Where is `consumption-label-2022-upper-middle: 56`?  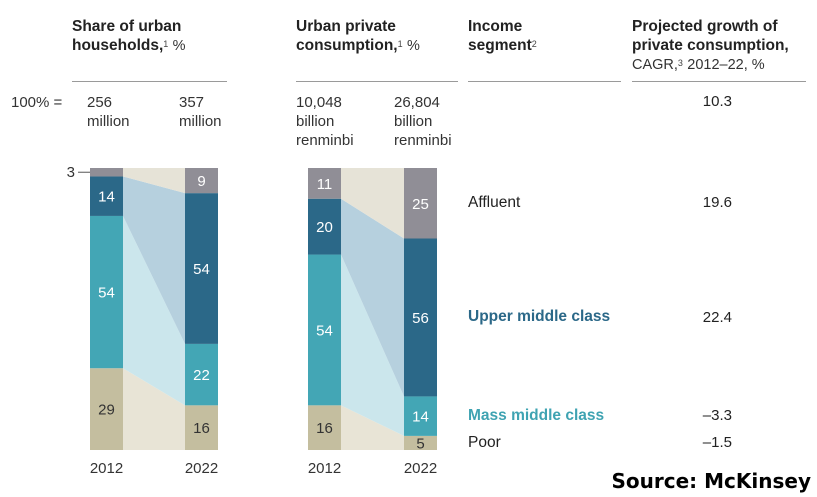
consumption-label-2022-upper-middle: 56 is located at coordinates (420, 318).